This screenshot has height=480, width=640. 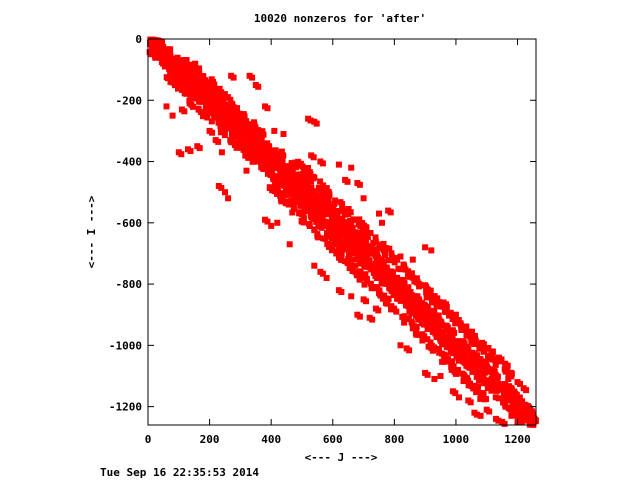 I want to click on band-point-1901, so click(x=350, y=220).